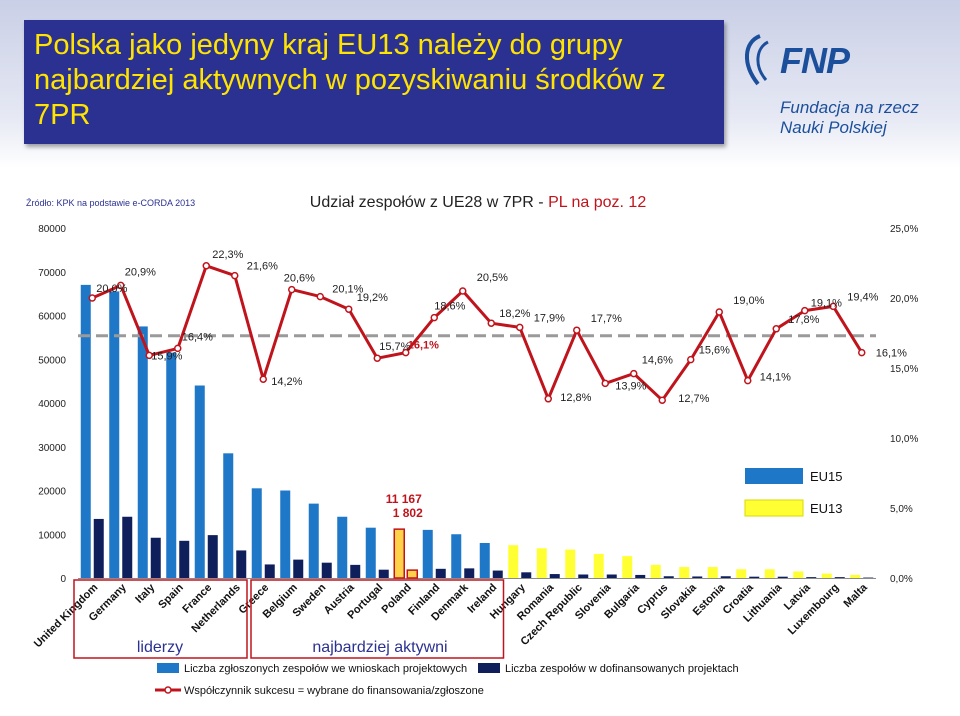 The image size is (960, 716). What do you see at coordinates (815, 60) in the screenshot?
I see `logo-abbreviation: FNP` at bounding box center [815, 60].